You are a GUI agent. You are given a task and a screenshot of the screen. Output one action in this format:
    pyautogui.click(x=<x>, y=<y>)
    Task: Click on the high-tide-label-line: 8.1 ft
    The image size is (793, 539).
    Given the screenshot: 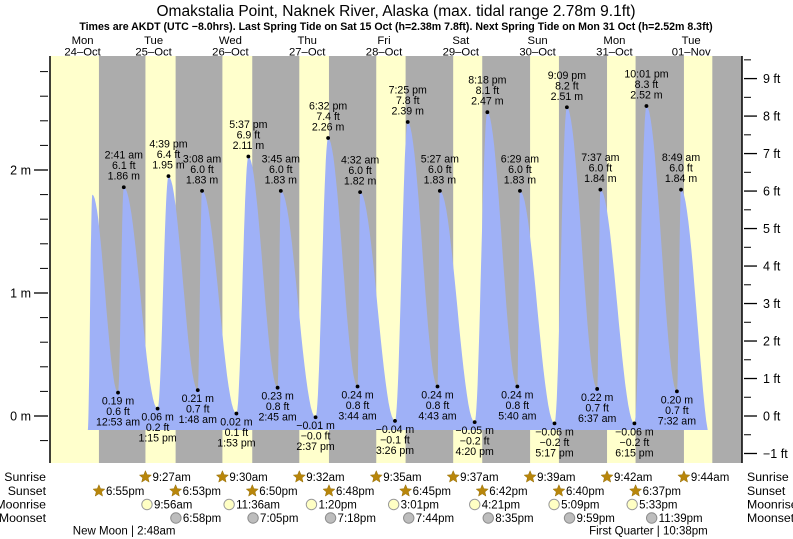 What is the action you would take?
    pyautogui.click(x=488, y=91)
    